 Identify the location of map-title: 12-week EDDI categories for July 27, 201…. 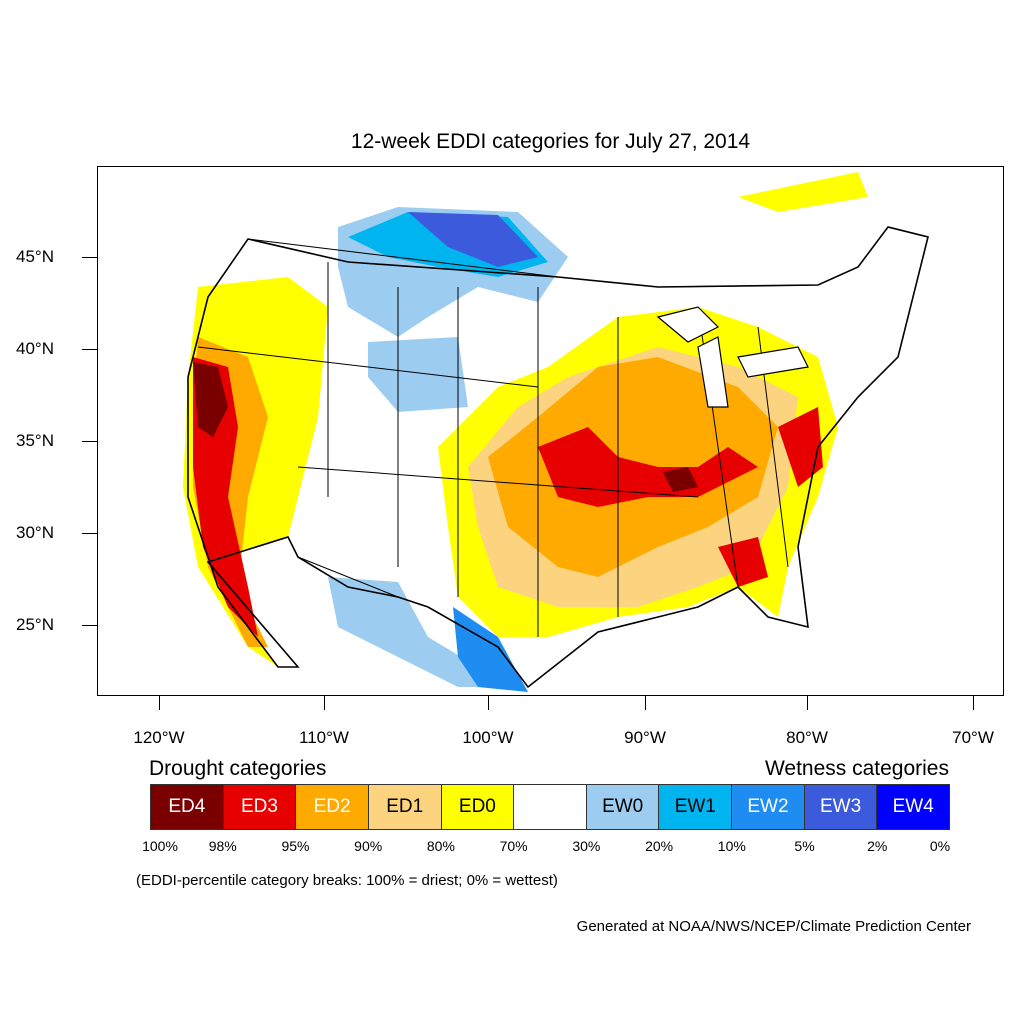
(550, 141).